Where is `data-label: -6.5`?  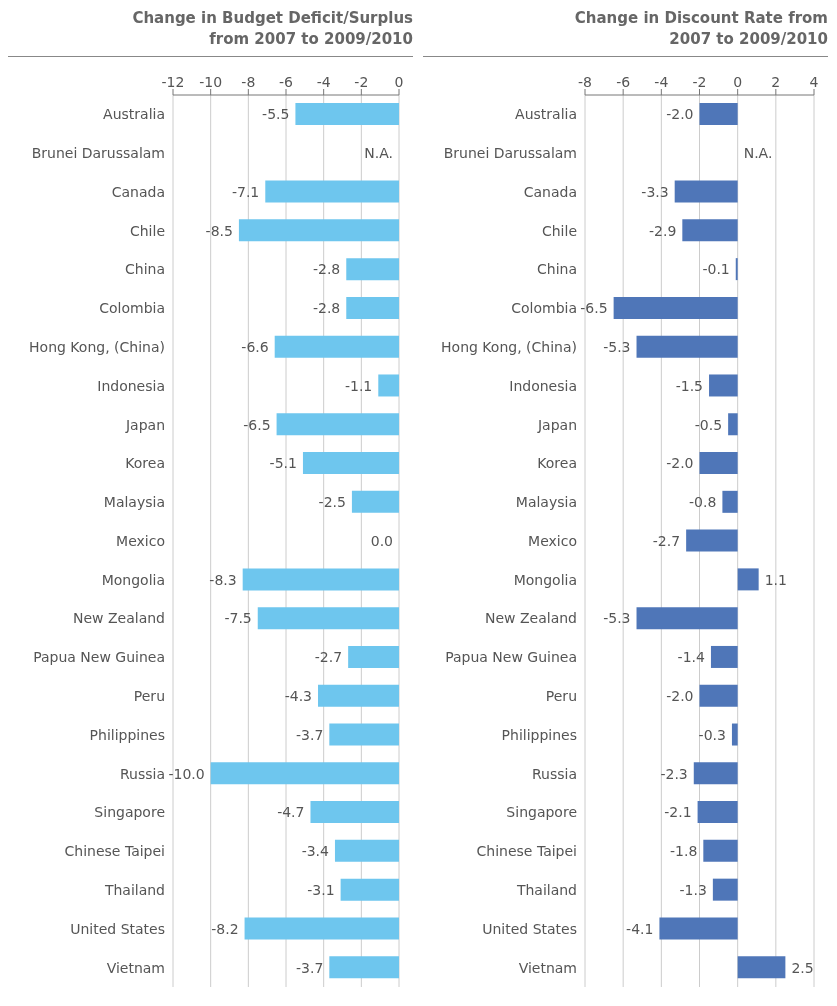
data-label: -6.5 is located at coordinates (257, 424).